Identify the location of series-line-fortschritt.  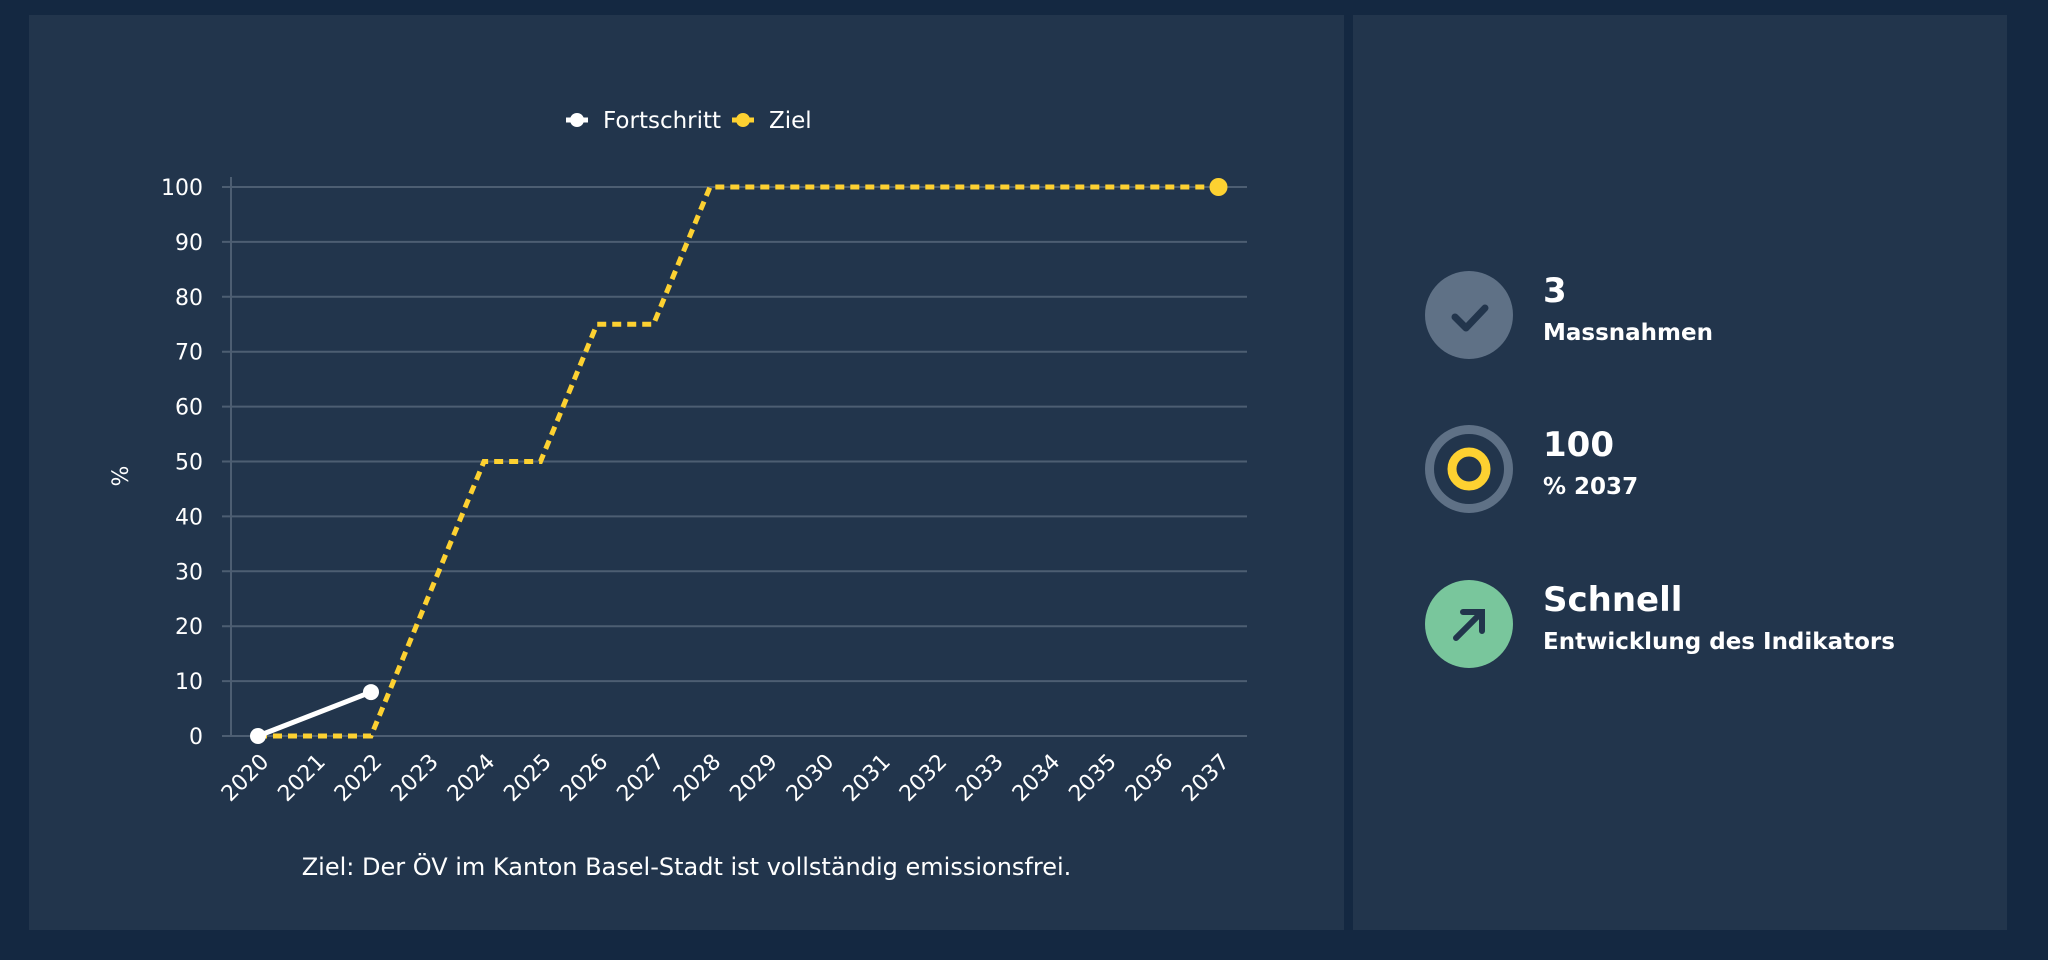
(314, 714).